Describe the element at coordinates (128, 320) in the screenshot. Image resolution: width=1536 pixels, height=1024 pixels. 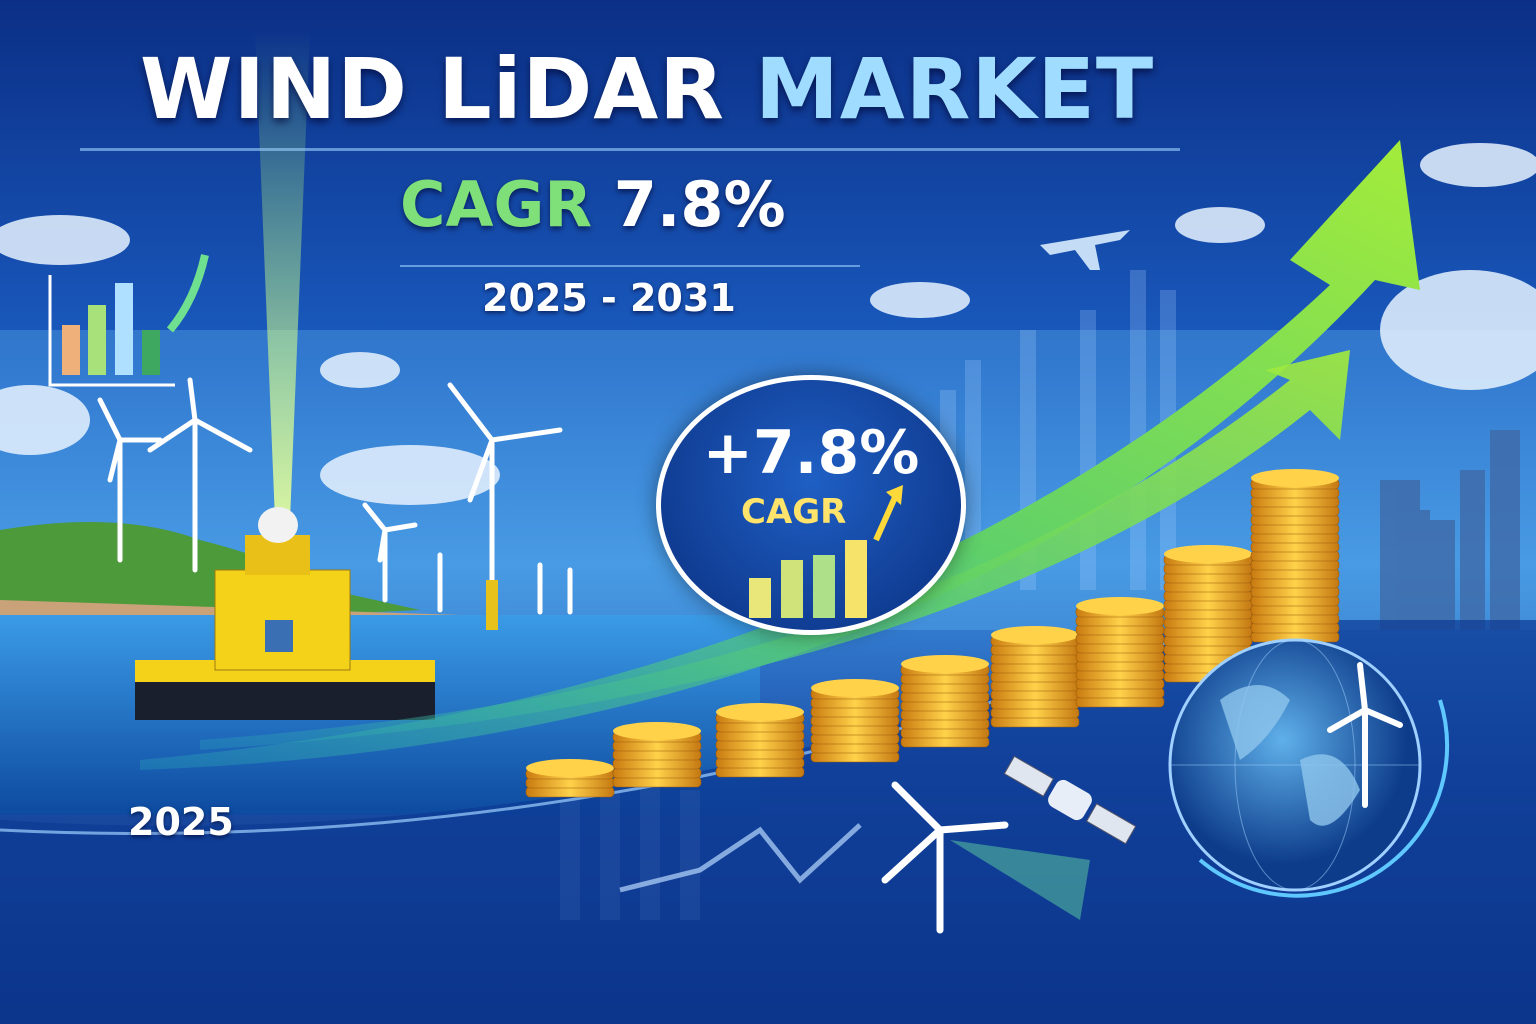
I see `bar-chart-up-icon` at that location.